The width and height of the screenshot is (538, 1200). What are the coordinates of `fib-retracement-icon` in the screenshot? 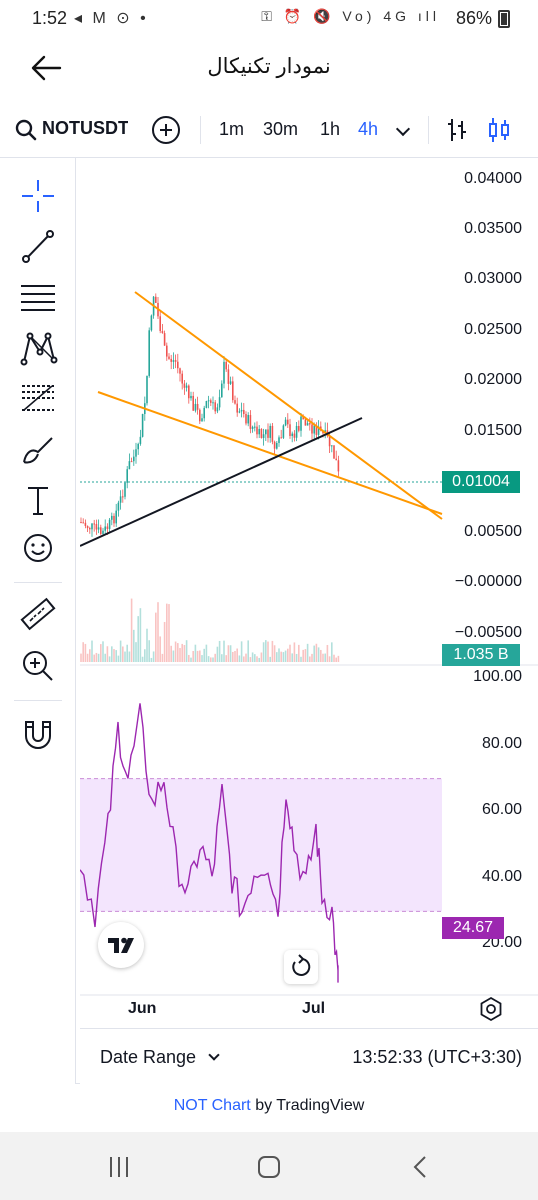 It's located at (38, 398).